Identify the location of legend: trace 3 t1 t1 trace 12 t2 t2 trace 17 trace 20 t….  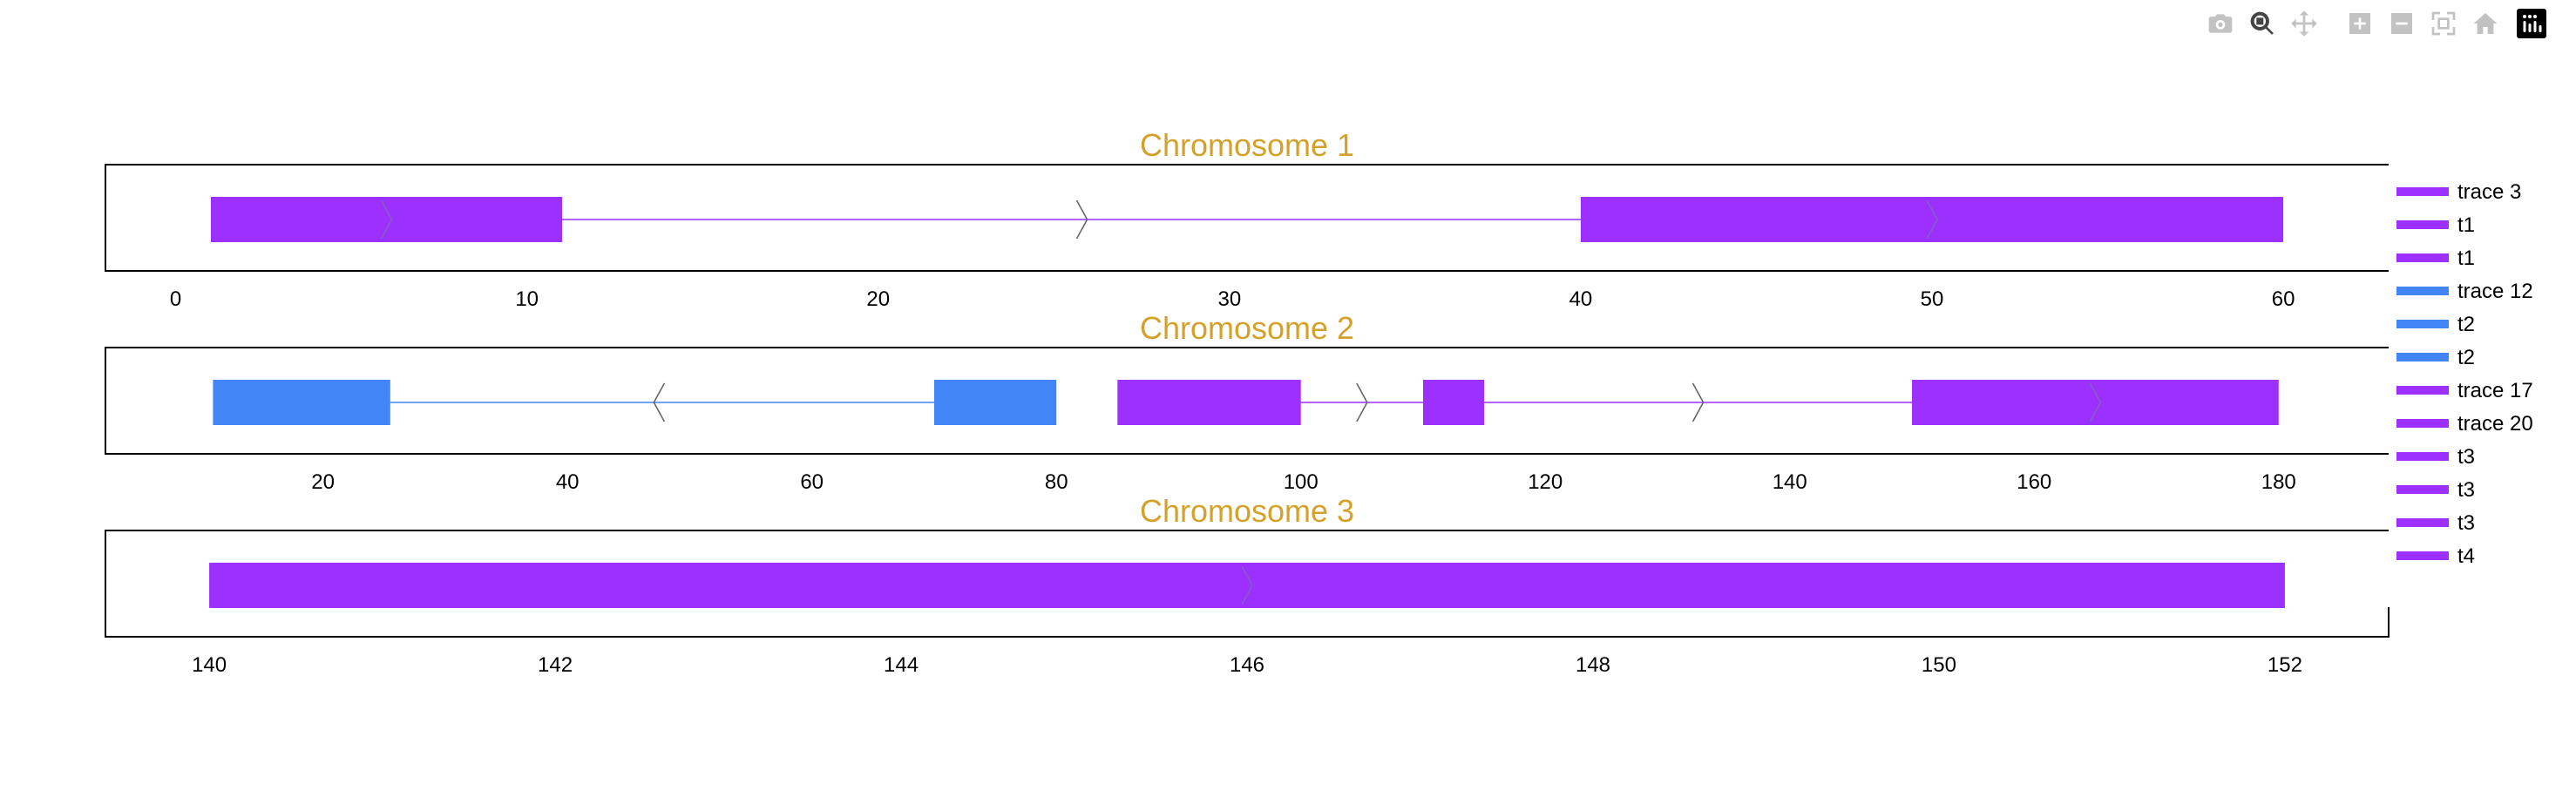
(2465, 374).